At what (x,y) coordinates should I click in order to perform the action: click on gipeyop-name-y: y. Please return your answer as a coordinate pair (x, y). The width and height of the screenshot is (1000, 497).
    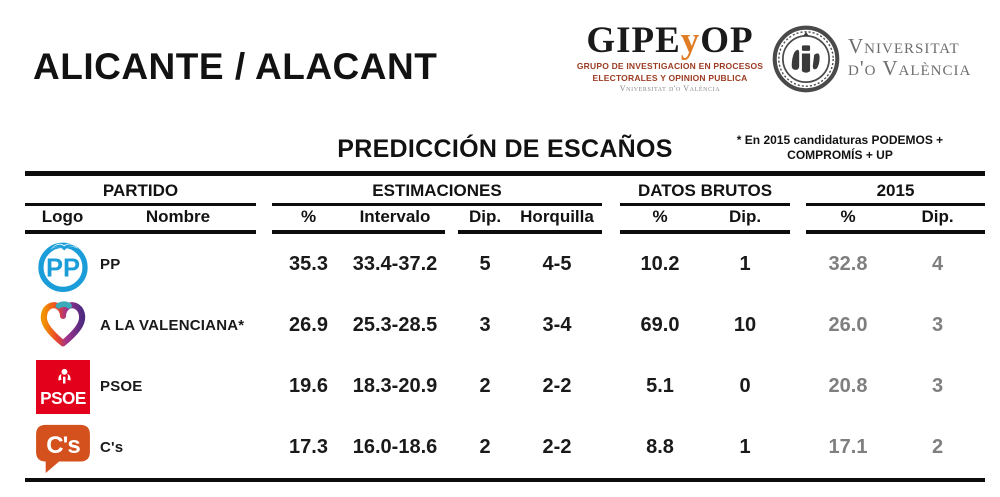
    Looking at the image, I should click on (690, 40).